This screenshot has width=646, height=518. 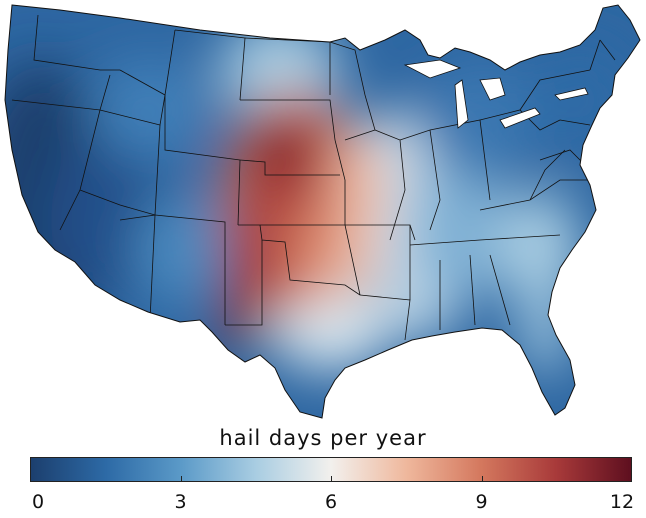 What do you see at coordinates (331, 502) in the screenshot?
I see `colorbar-tick-label: 6` at bounding box center [331, 502].